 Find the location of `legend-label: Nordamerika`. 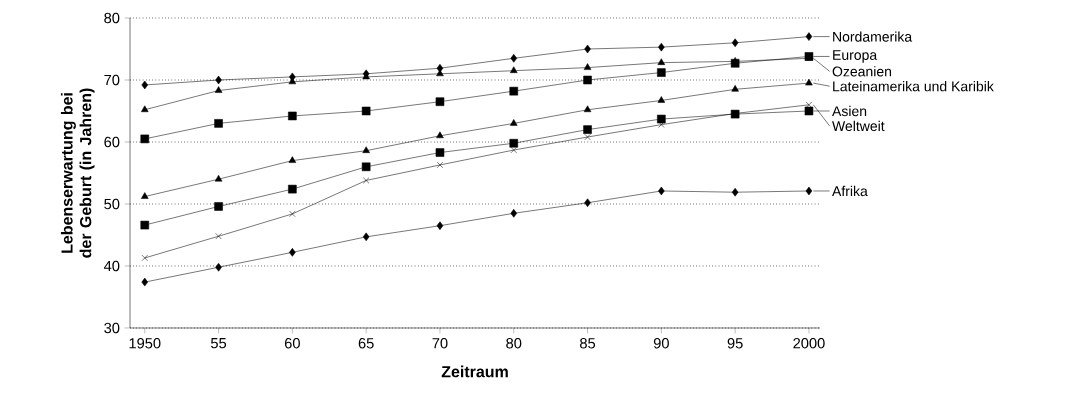

legend-label: Nordamerika is located at coordinates (873, 36).